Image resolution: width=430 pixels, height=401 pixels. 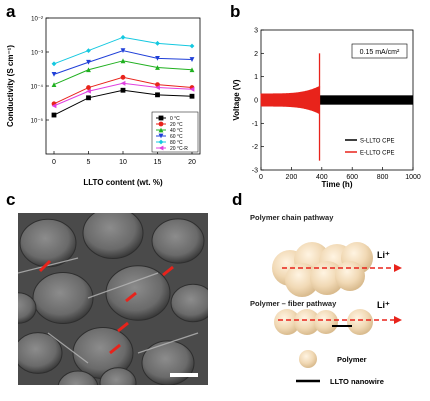 What do you see at coordinates (176, 143) in the screenshot?
I see `legend-label: 80 °C` at bounding box center [176, 143].